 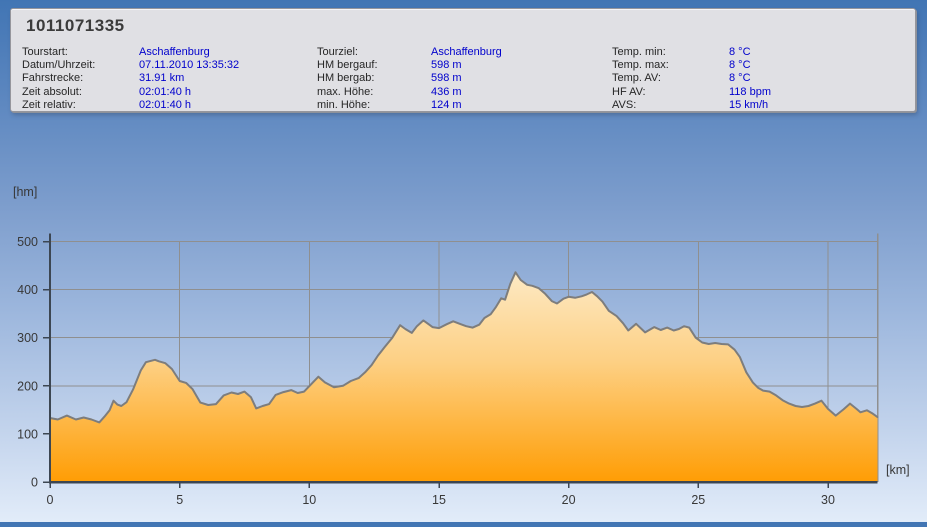 What do you see at coordinates (337, 52) in the screenshot?
I see `info-label-tourziel: Tourziel:` at bounding box center [337, 52].